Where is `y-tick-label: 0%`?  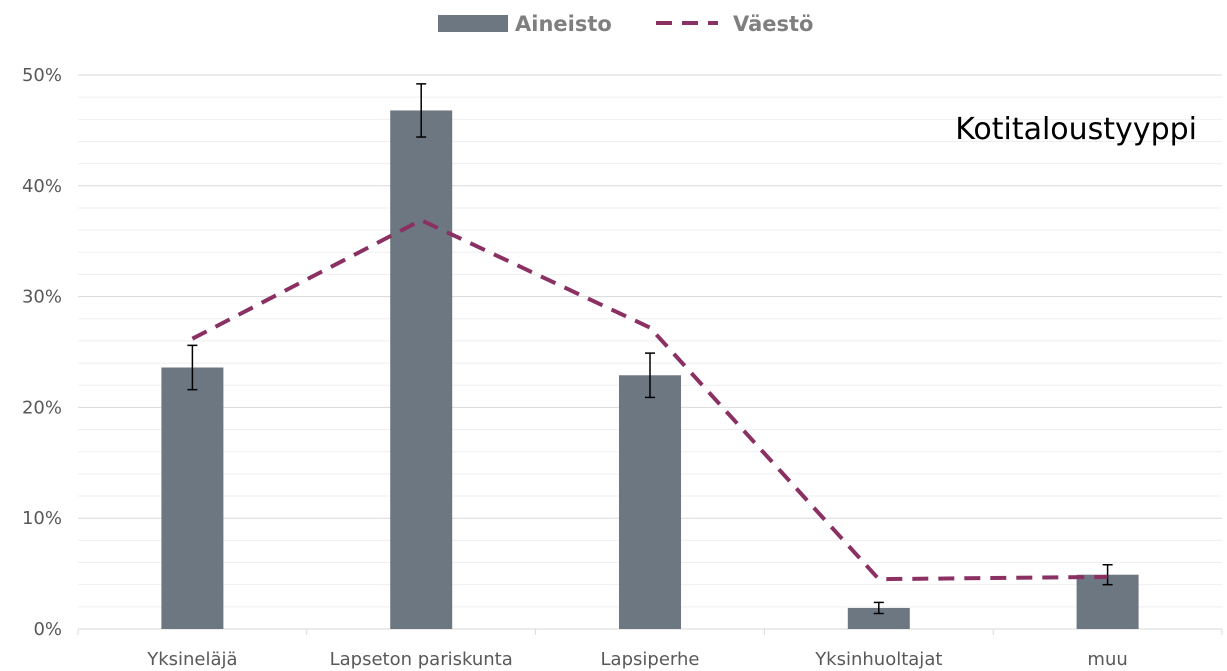 y-tick-label: 0% is located at coordinates (47, 629).